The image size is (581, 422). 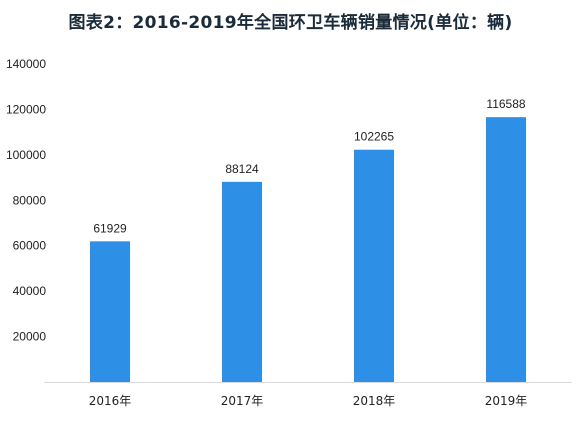 What do you see at coordinates (30, 291) in the screenshot?
I see `y-tick-label: 40000` at bounding box center [30, 291].